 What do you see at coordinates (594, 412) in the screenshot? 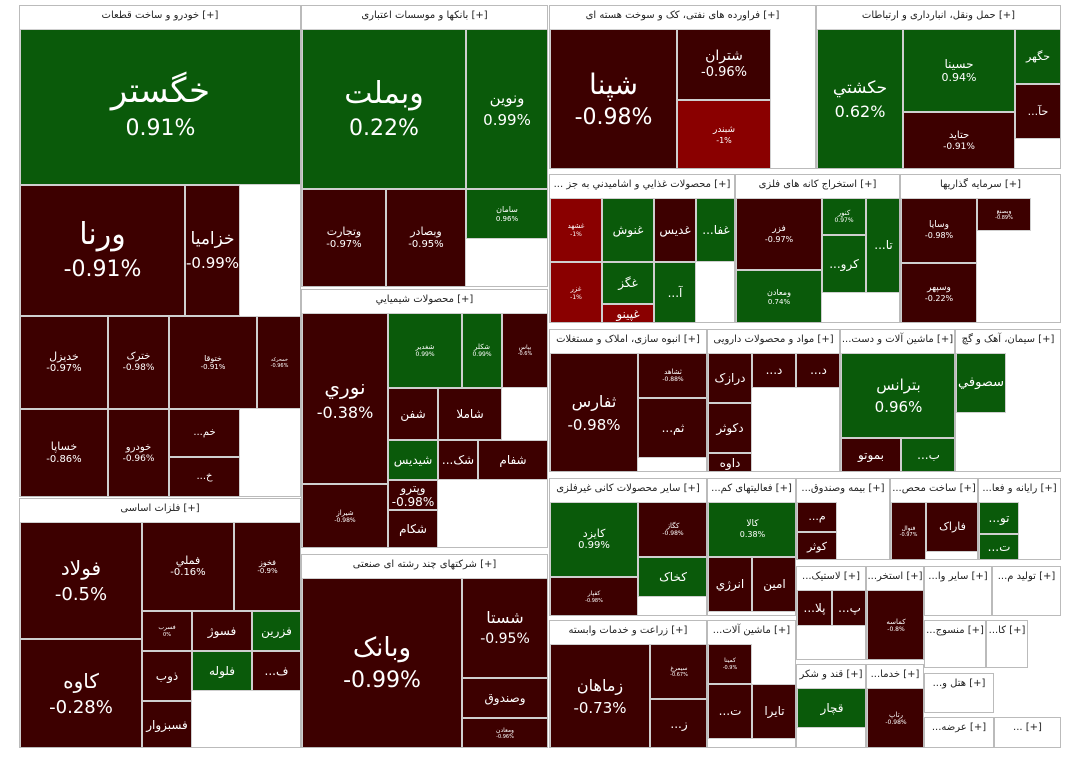
I see `treemap-tile: ثفارس -0.98%` at bounding box center [594, 412].